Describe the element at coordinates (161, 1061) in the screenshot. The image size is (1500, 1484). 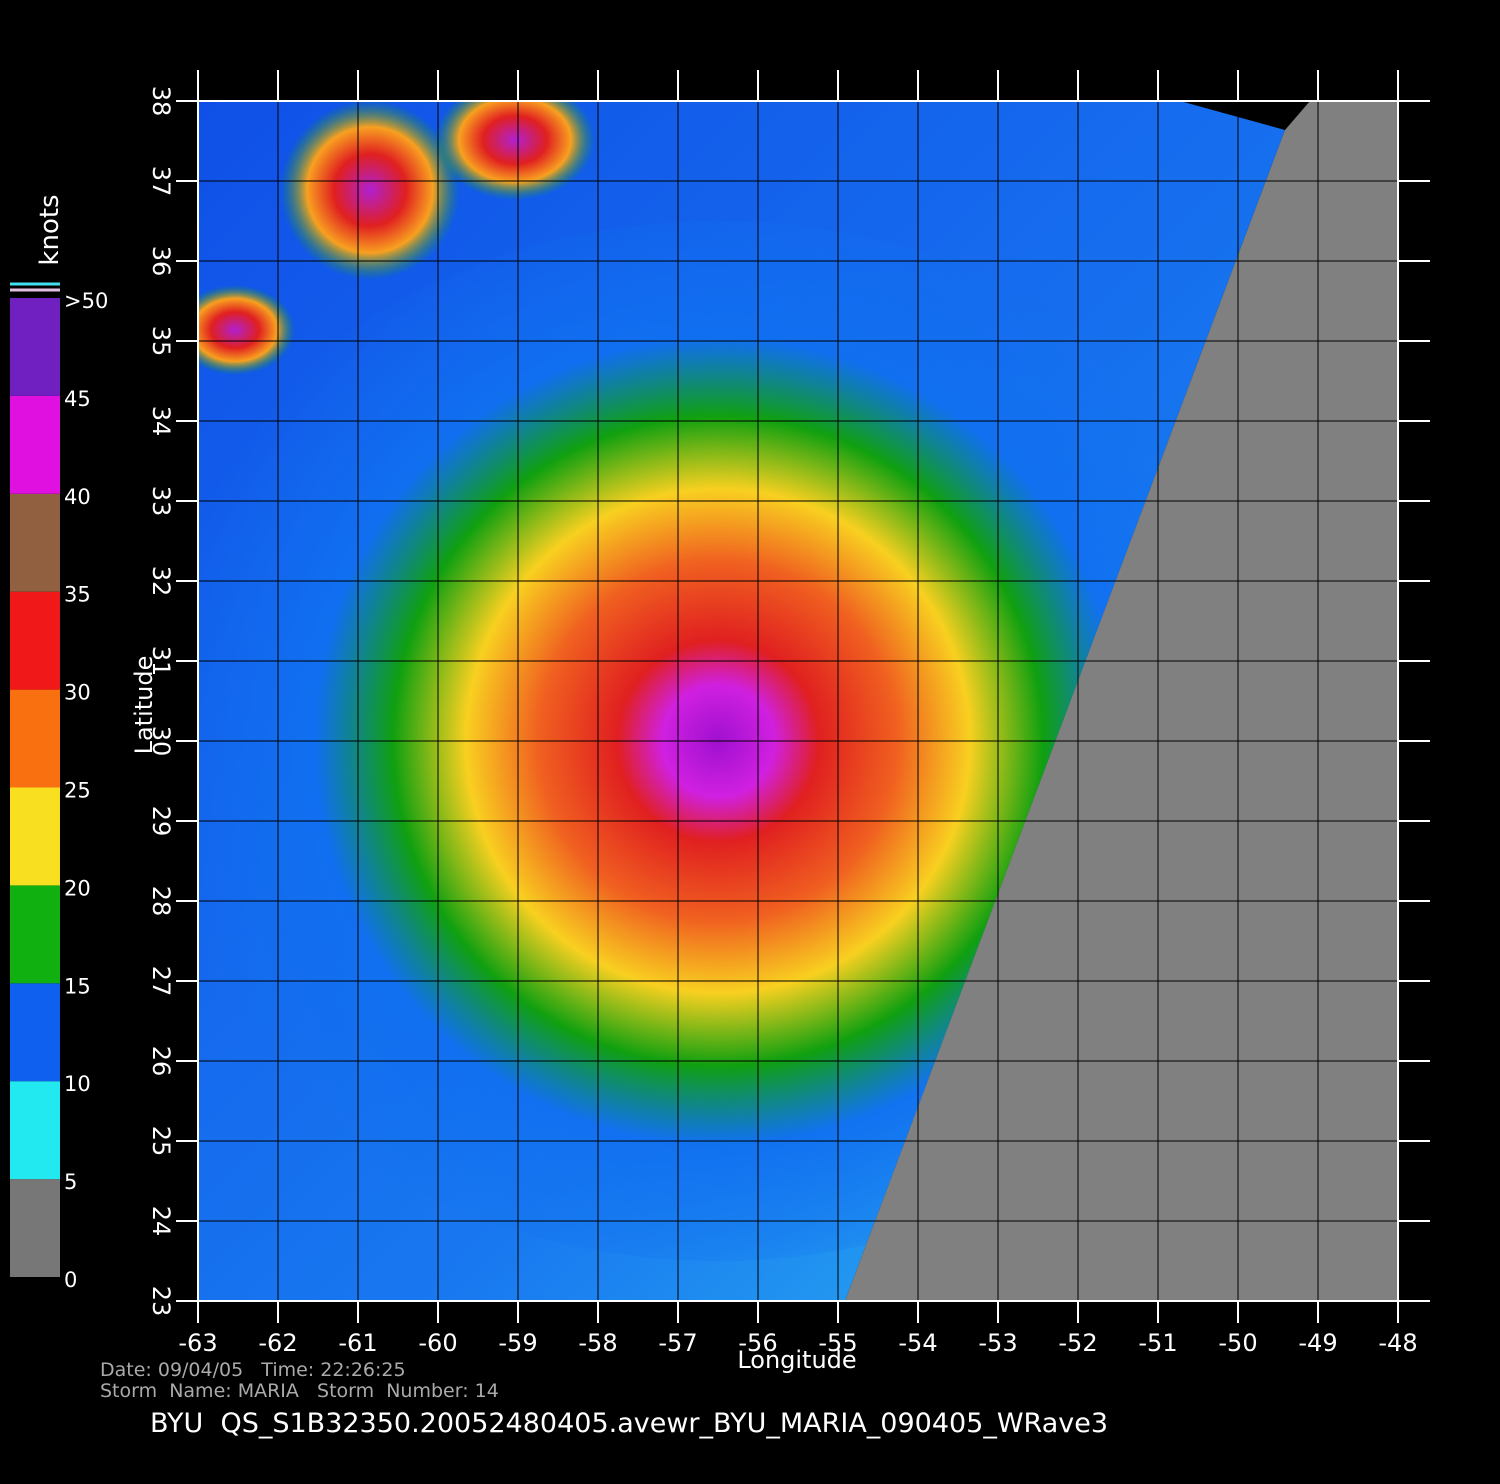
I see `y-tick-label: 26` at that location.